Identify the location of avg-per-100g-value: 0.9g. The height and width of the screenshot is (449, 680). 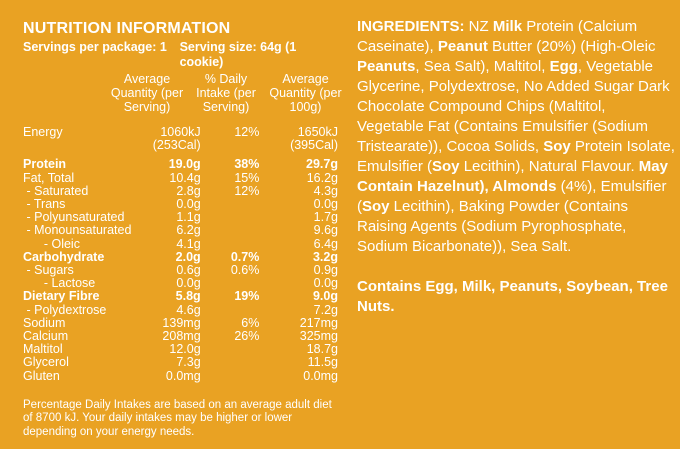
(325, 270).